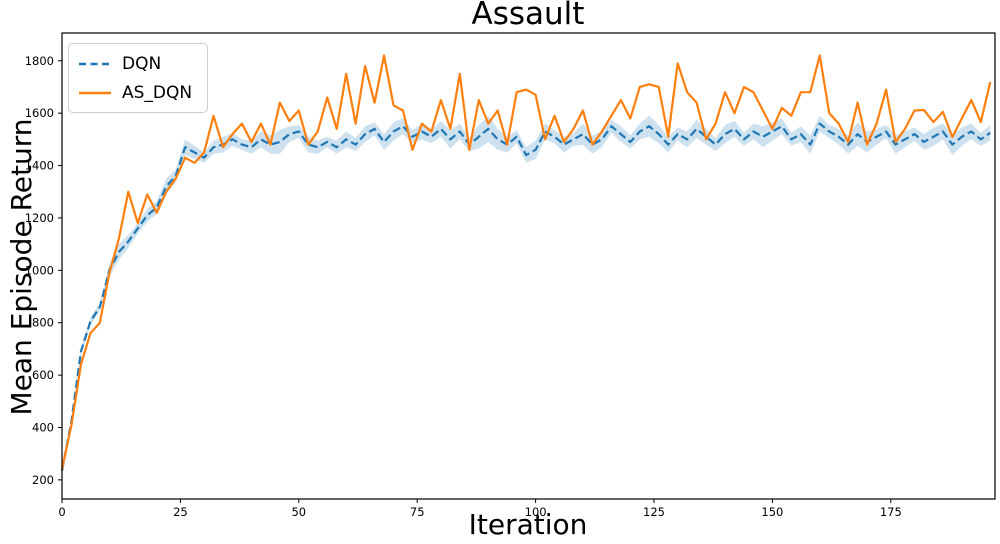 The image size is (1000, 544). I want to click on x-tick-label: 125, so click(654, 512).